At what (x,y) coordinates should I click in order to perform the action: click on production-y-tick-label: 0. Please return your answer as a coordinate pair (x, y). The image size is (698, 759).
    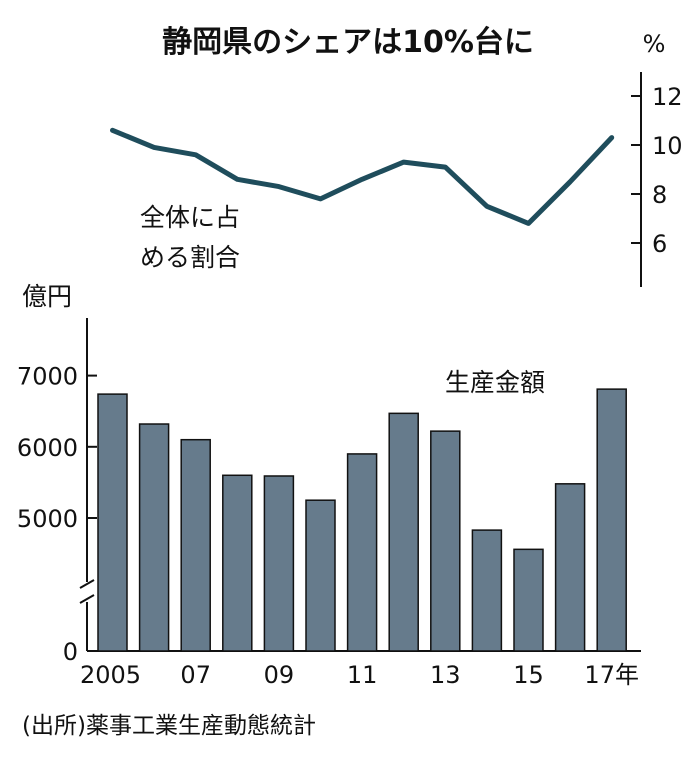
    Looking at the image, I should click on (70, 652).